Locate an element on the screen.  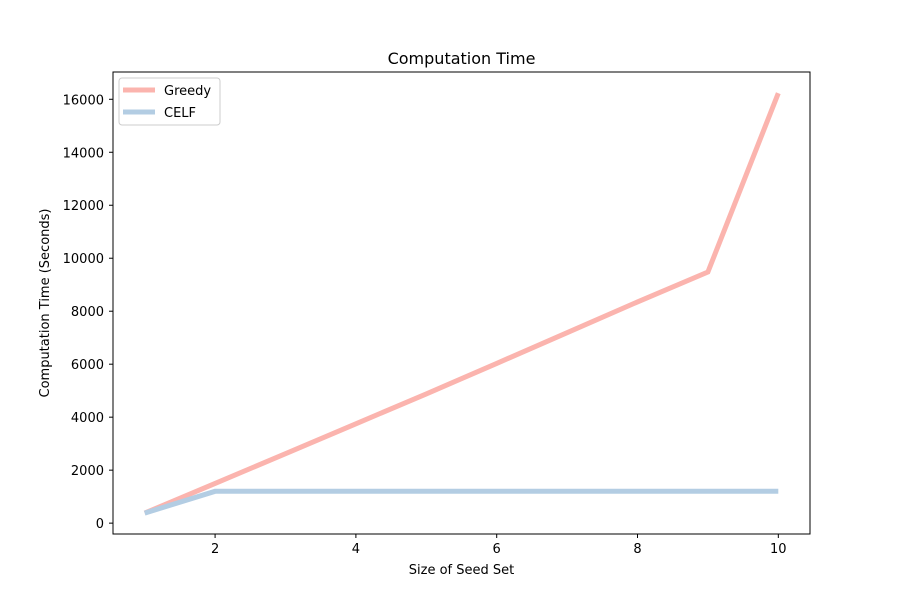
x-axis-label: Size of Seed Set is located at coordinates (461, 570).